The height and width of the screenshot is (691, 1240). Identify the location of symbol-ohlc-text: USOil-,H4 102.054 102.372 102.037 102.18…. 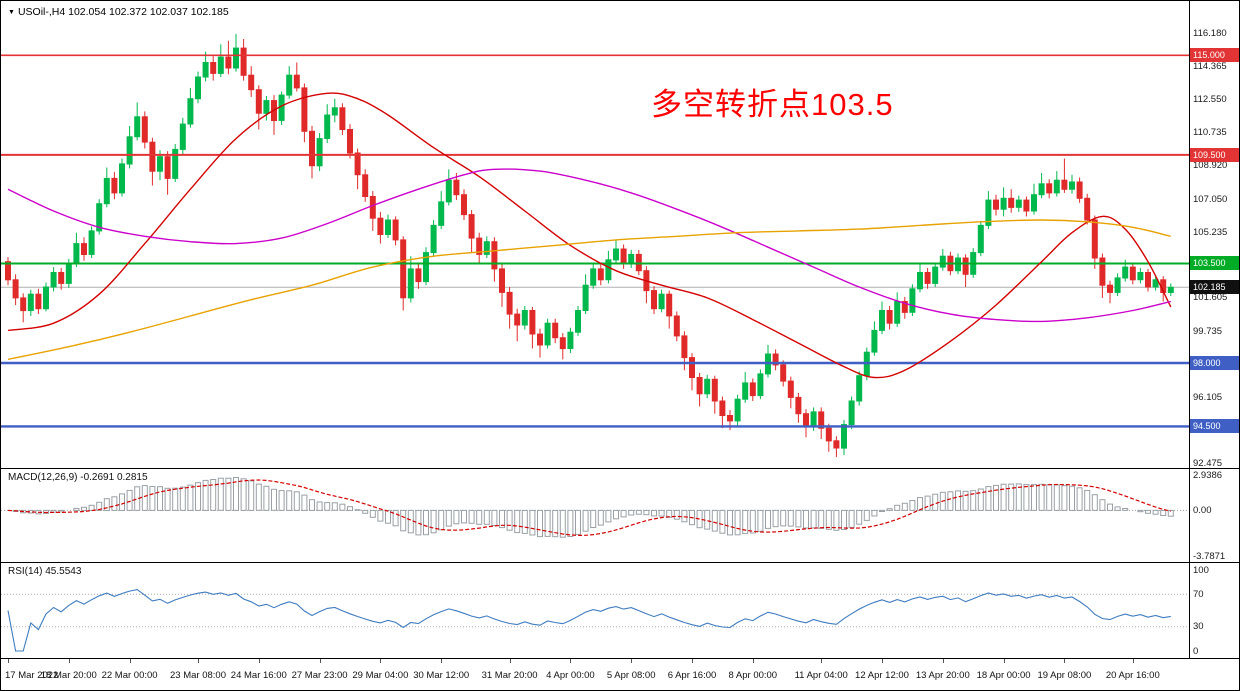
(123, 12).